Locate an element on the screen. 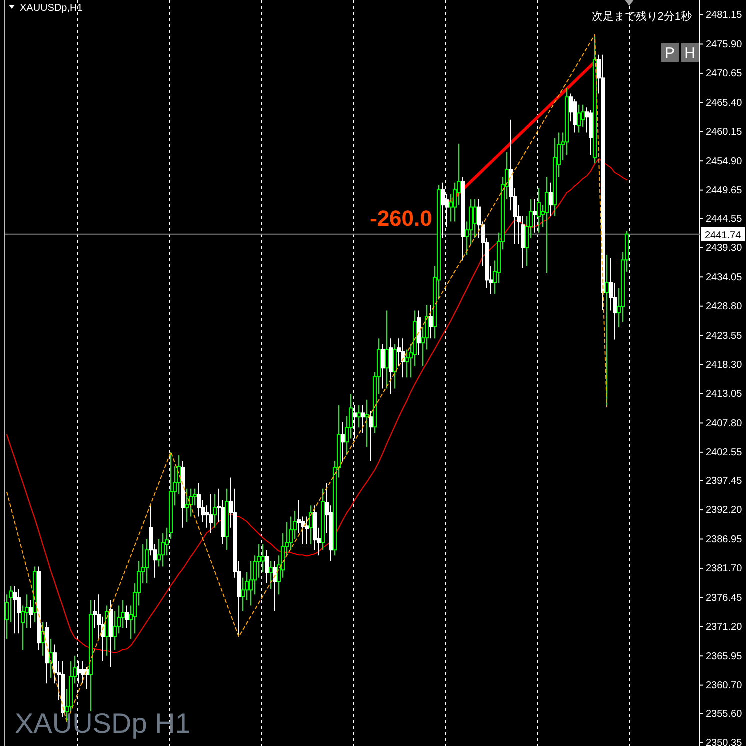 The image size is (746, 746). y-tick-label: 2423.55 is located at coordinates (724, 336).